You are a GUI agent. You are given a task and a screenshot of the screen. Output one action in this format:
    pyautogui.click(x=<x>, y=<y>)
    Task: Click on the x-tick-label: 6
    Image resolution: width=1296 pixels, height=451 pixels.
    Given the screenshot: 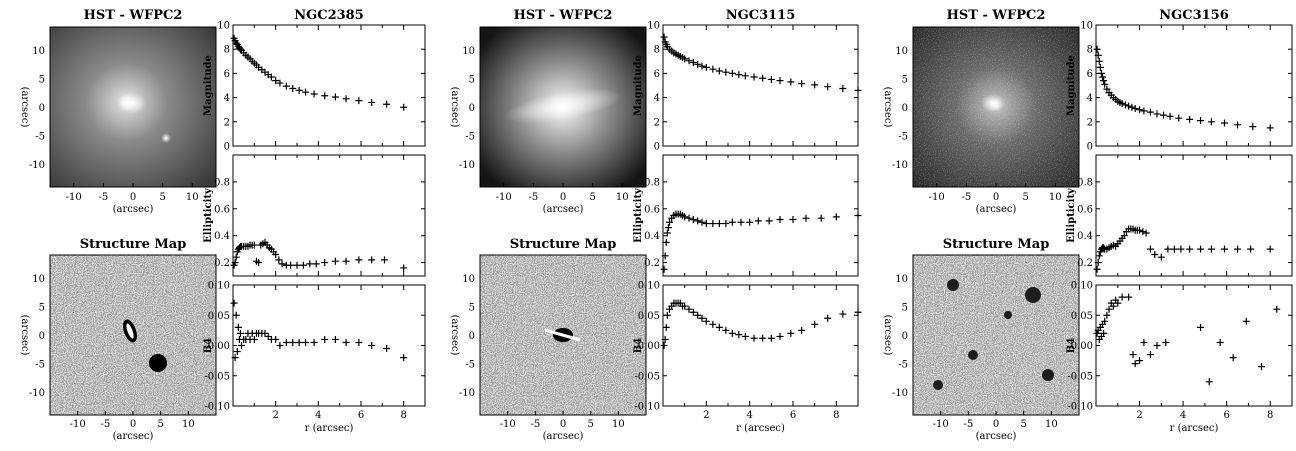 What is the action you would take?
    pyautogui.click(x=793, y=415)
    